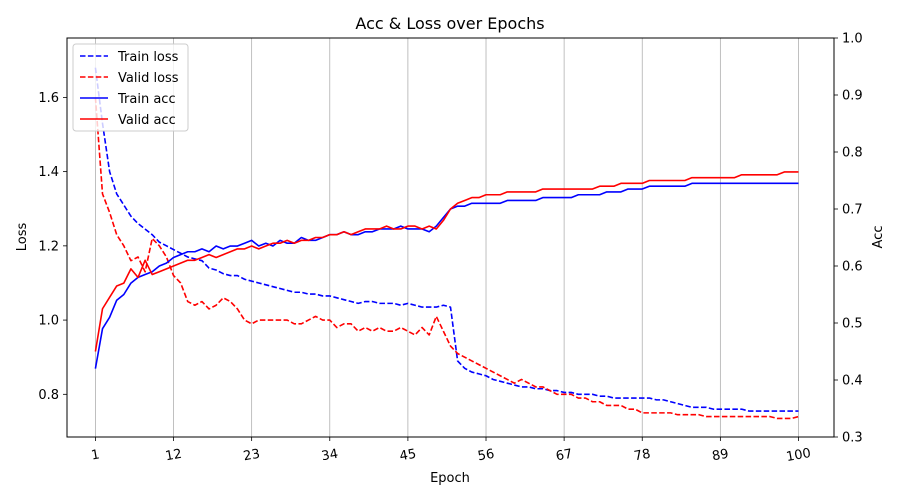 The height and width of the screenshot is (500, 900). What do you see at coordinates (852, 324) in the screenshot?
I see `y-tick-label-right: 0.5` at bounding box center [852, 324].